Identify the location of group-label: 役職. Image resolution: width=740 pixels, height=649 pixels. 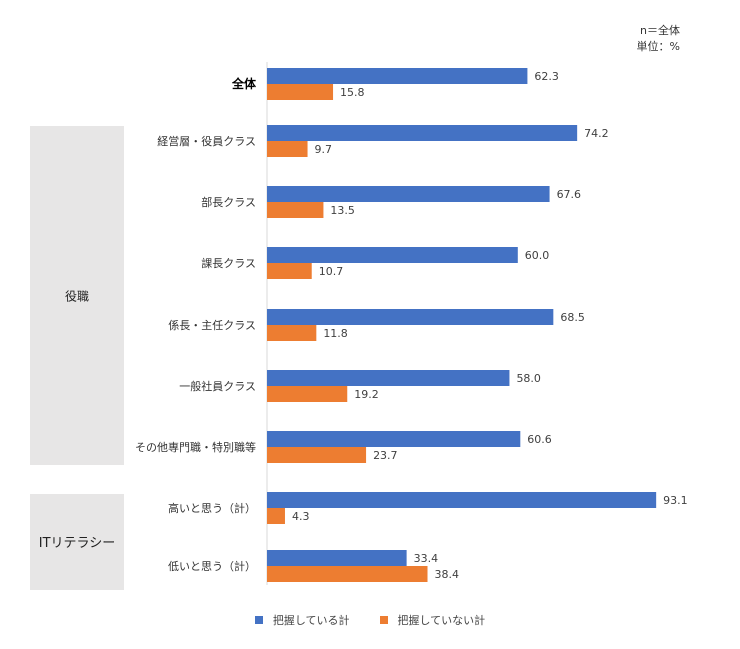
(77, 296).